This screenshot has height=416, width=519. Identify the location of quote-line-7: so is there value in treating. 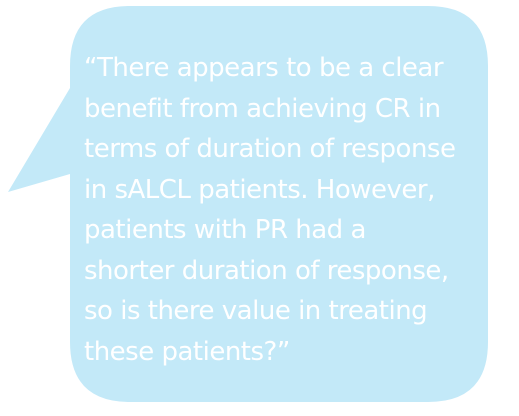
(256, 311).